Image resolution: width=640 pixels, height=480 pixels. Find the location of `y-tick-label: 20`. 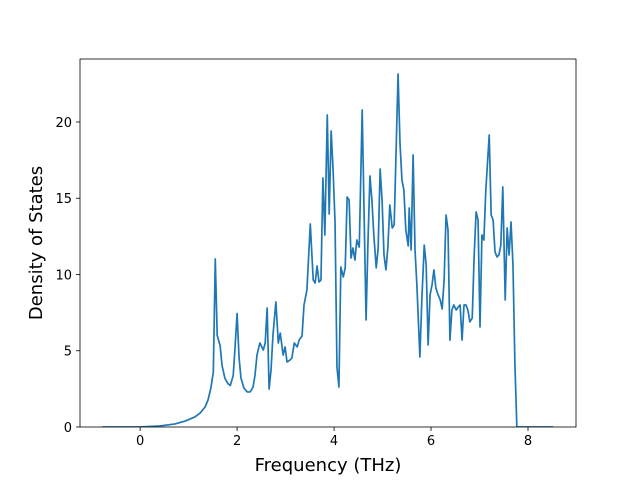

y-tick-label: 20 is located at coordinates (63, 123).